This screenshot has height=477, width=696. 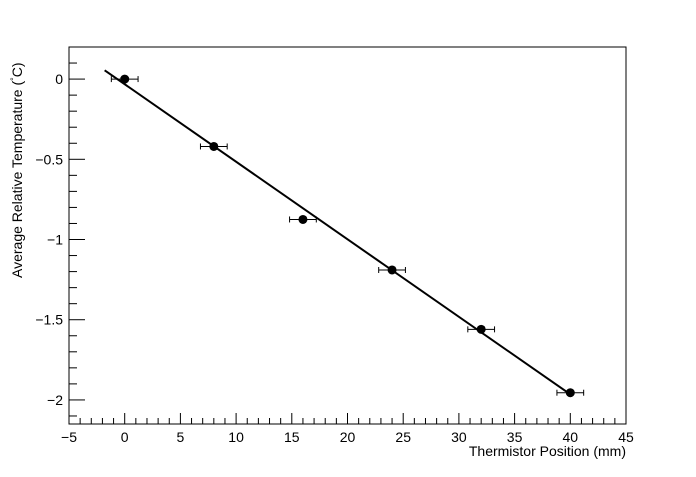 What do you see at coordinates (69, 437) in the screenshot?
I see `x-tick-label: −5` at bounding box center [69, 437].